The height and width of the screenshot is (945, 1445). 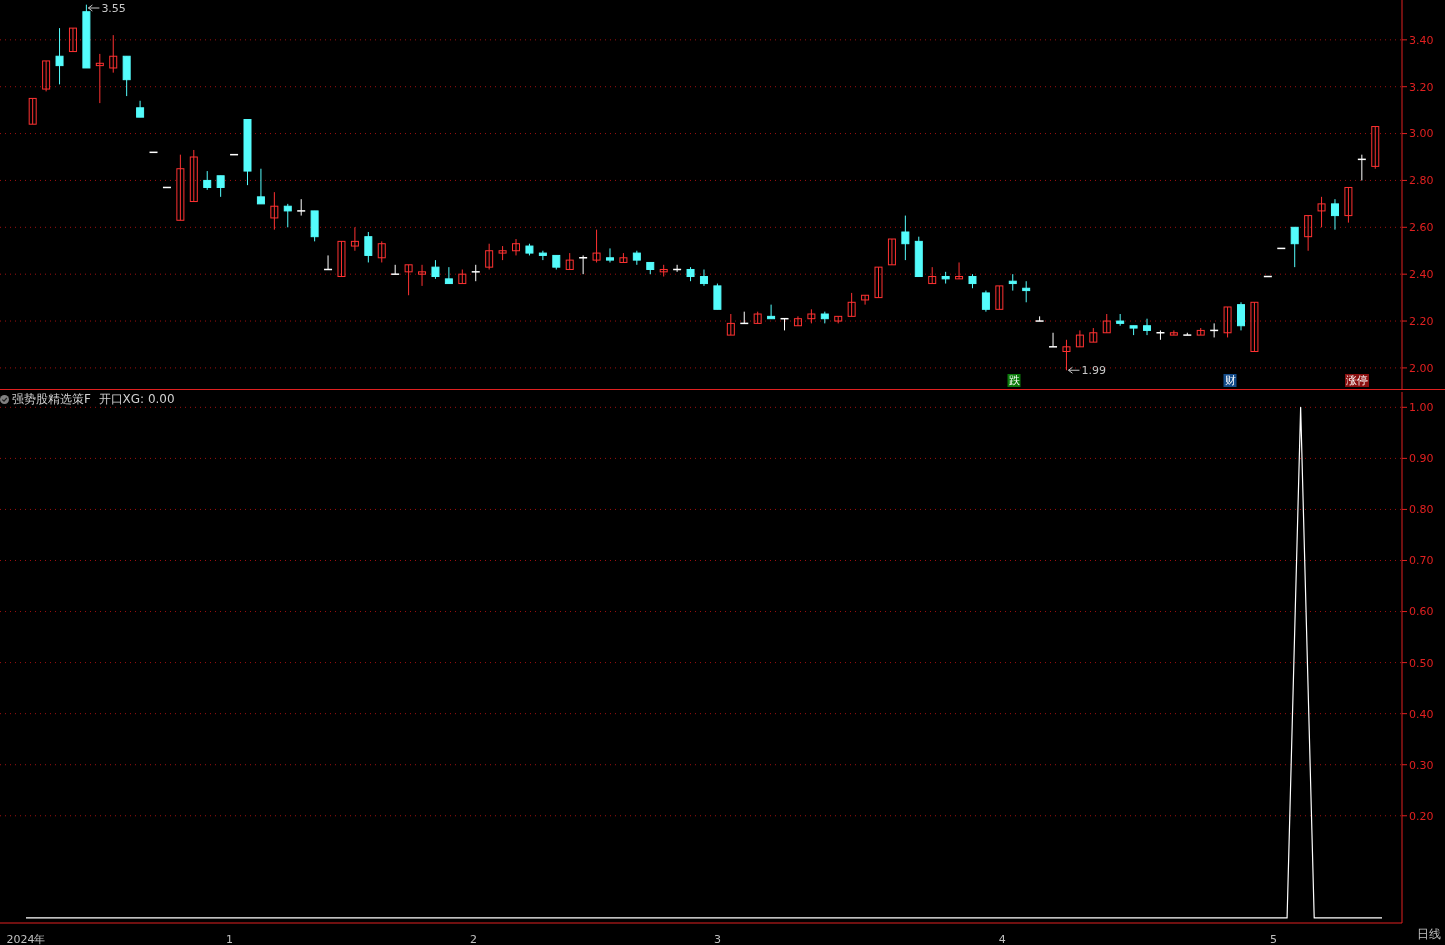 I want to click on y-tick-label: 2.00, so click(x=1421, y=368).